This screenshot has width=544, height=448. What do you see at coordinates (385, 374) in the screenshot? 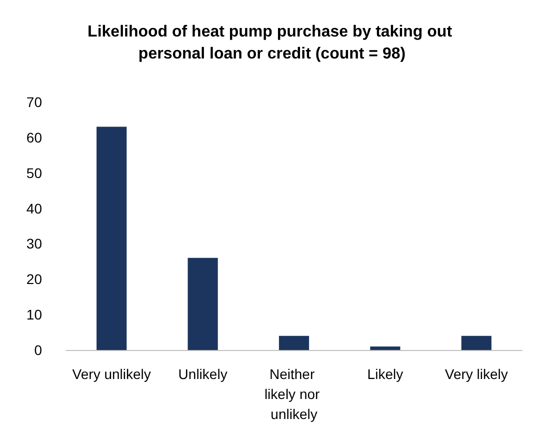
I see `x-tick-label: Likely` at bounding box center [385, 374].